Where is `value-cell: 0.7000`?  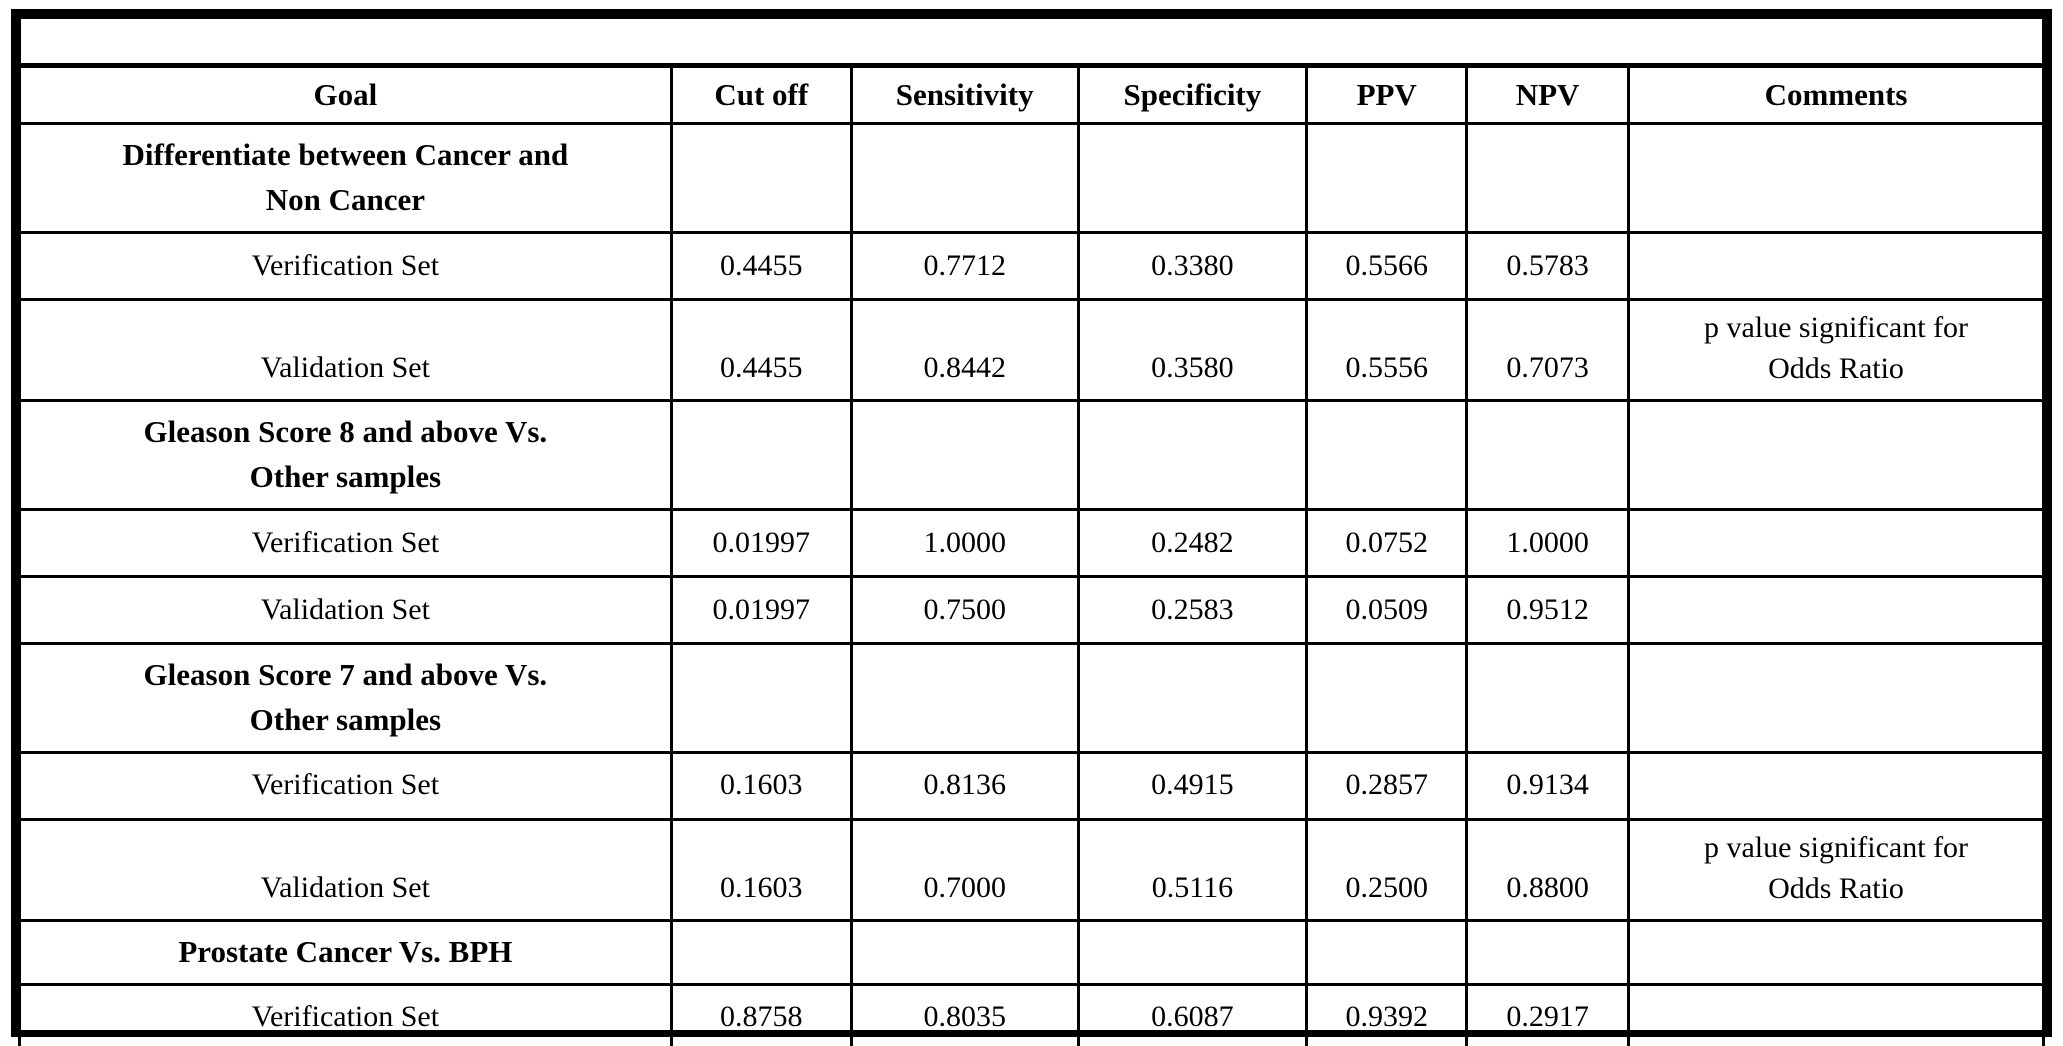
value-cell: 0.7000 is located at coordinates (964, 869).